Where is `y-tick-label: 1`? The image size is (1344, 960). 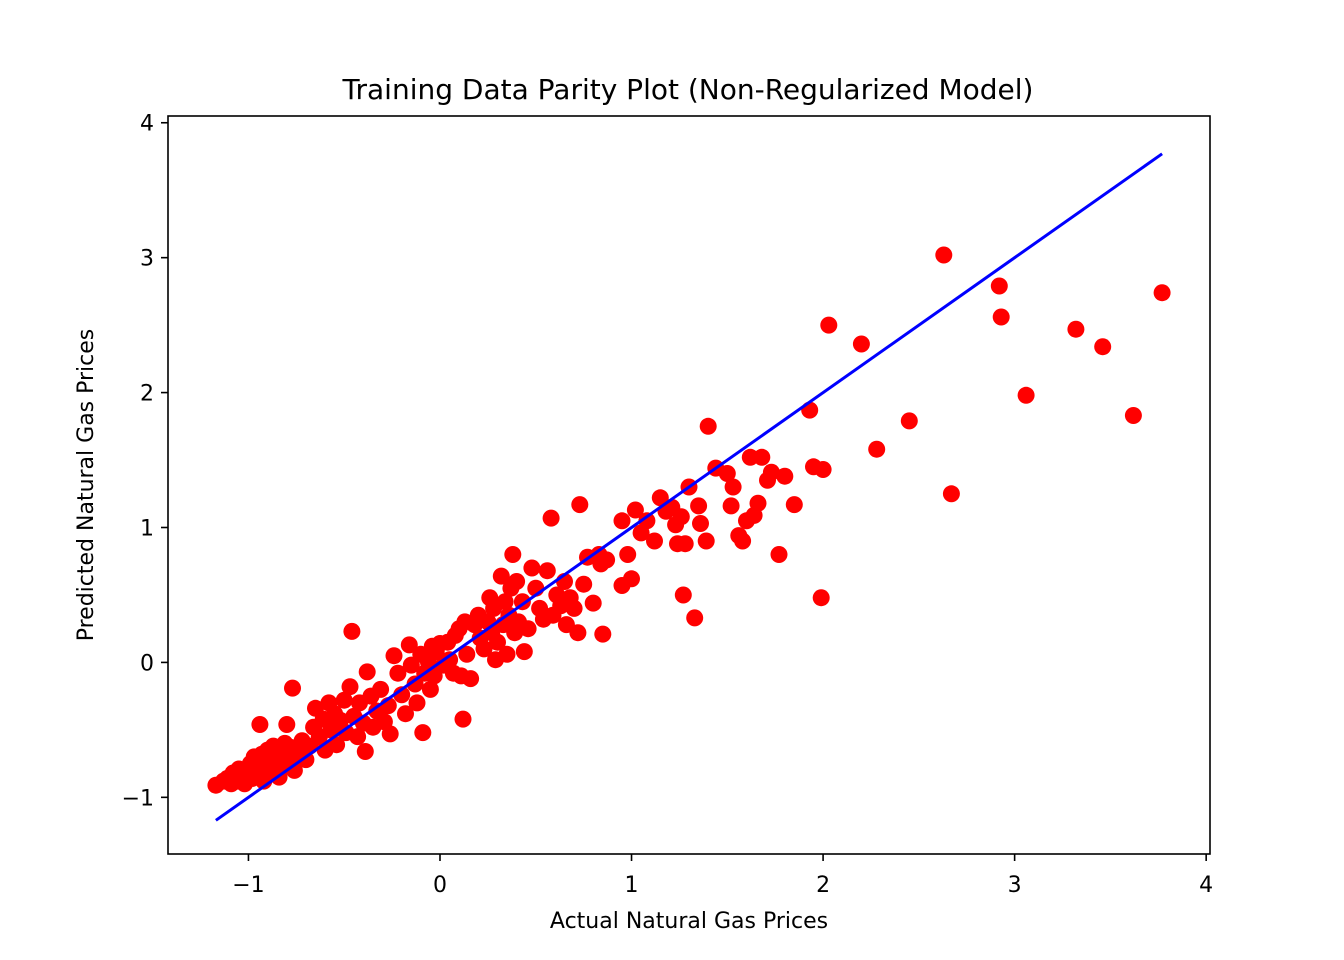
y-tick-label: 1 is located at coordinates (147, 528).